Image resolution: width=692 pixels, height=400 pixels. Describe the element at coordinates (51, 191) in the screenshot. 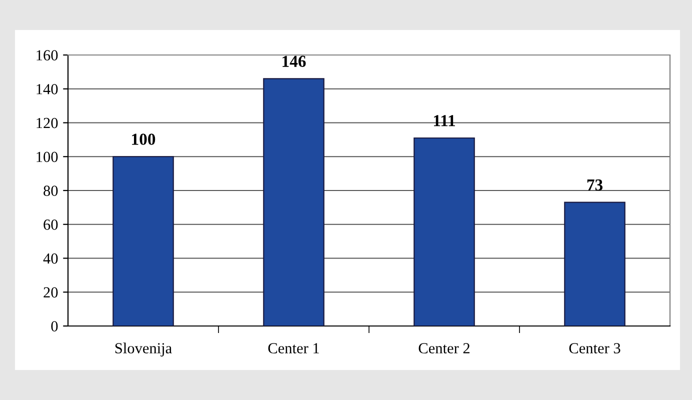

I see `y-tick-label: 80` at that location.